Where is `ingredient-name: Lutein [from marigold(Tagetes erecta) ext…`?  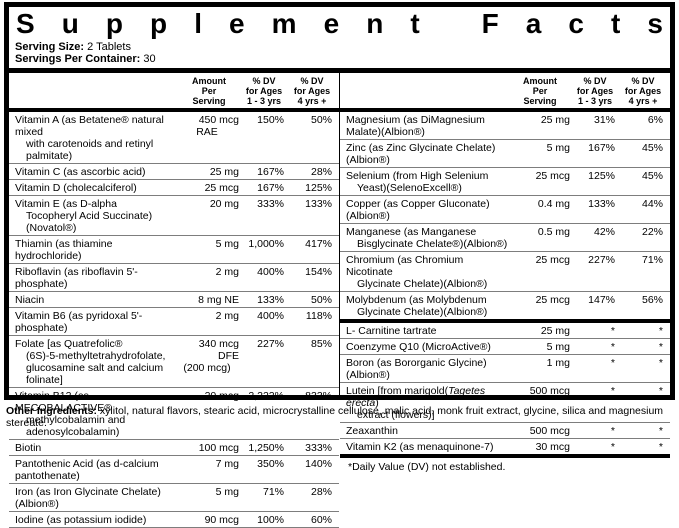
ingredient-name: Lutein [from marigold(Tagetes erecta) ext… is located at coordinates (416, 403).